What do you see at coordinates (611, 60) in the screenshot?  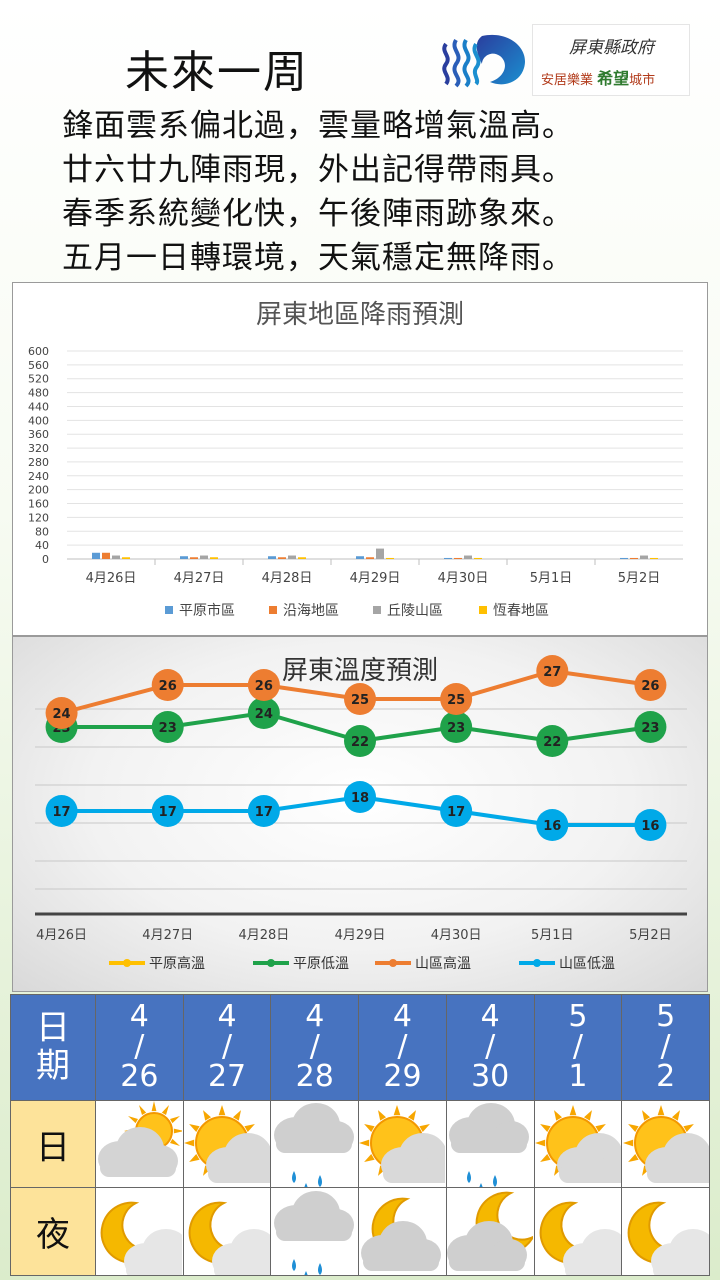 I see `government-logo: 屏東縣政府 安居樂業 希望城市` at bounding box center [611, 60].